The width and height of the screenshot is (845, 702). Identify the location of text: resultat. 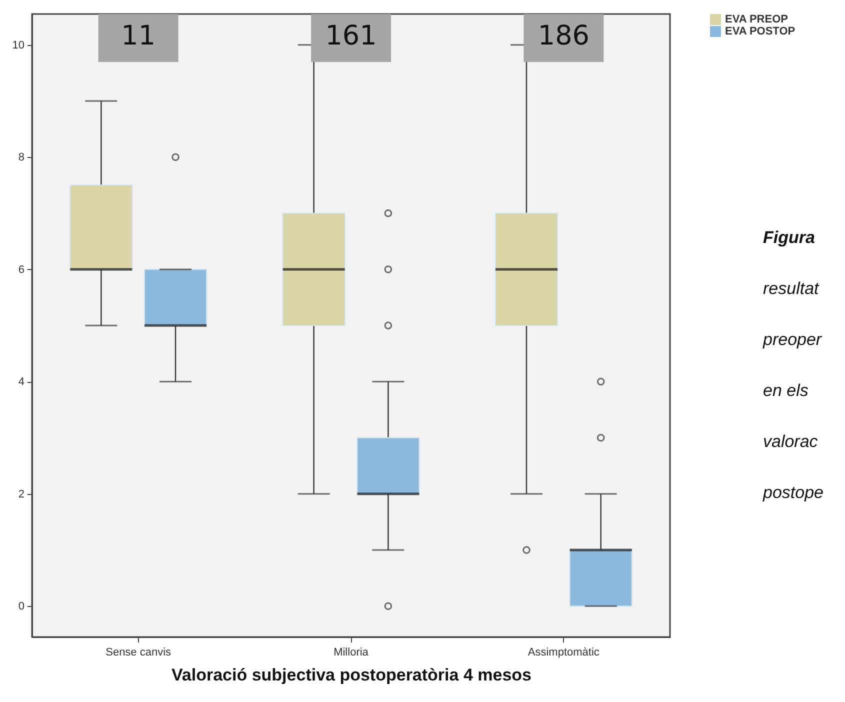
(791, 289).